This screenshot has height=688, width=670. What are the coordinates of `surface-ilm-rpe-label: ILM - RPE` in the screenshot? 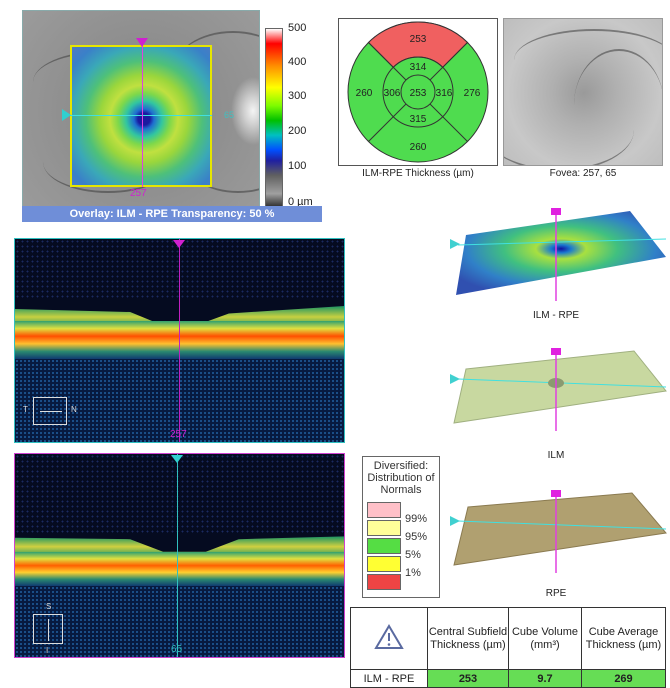 It's located at (556, 315).